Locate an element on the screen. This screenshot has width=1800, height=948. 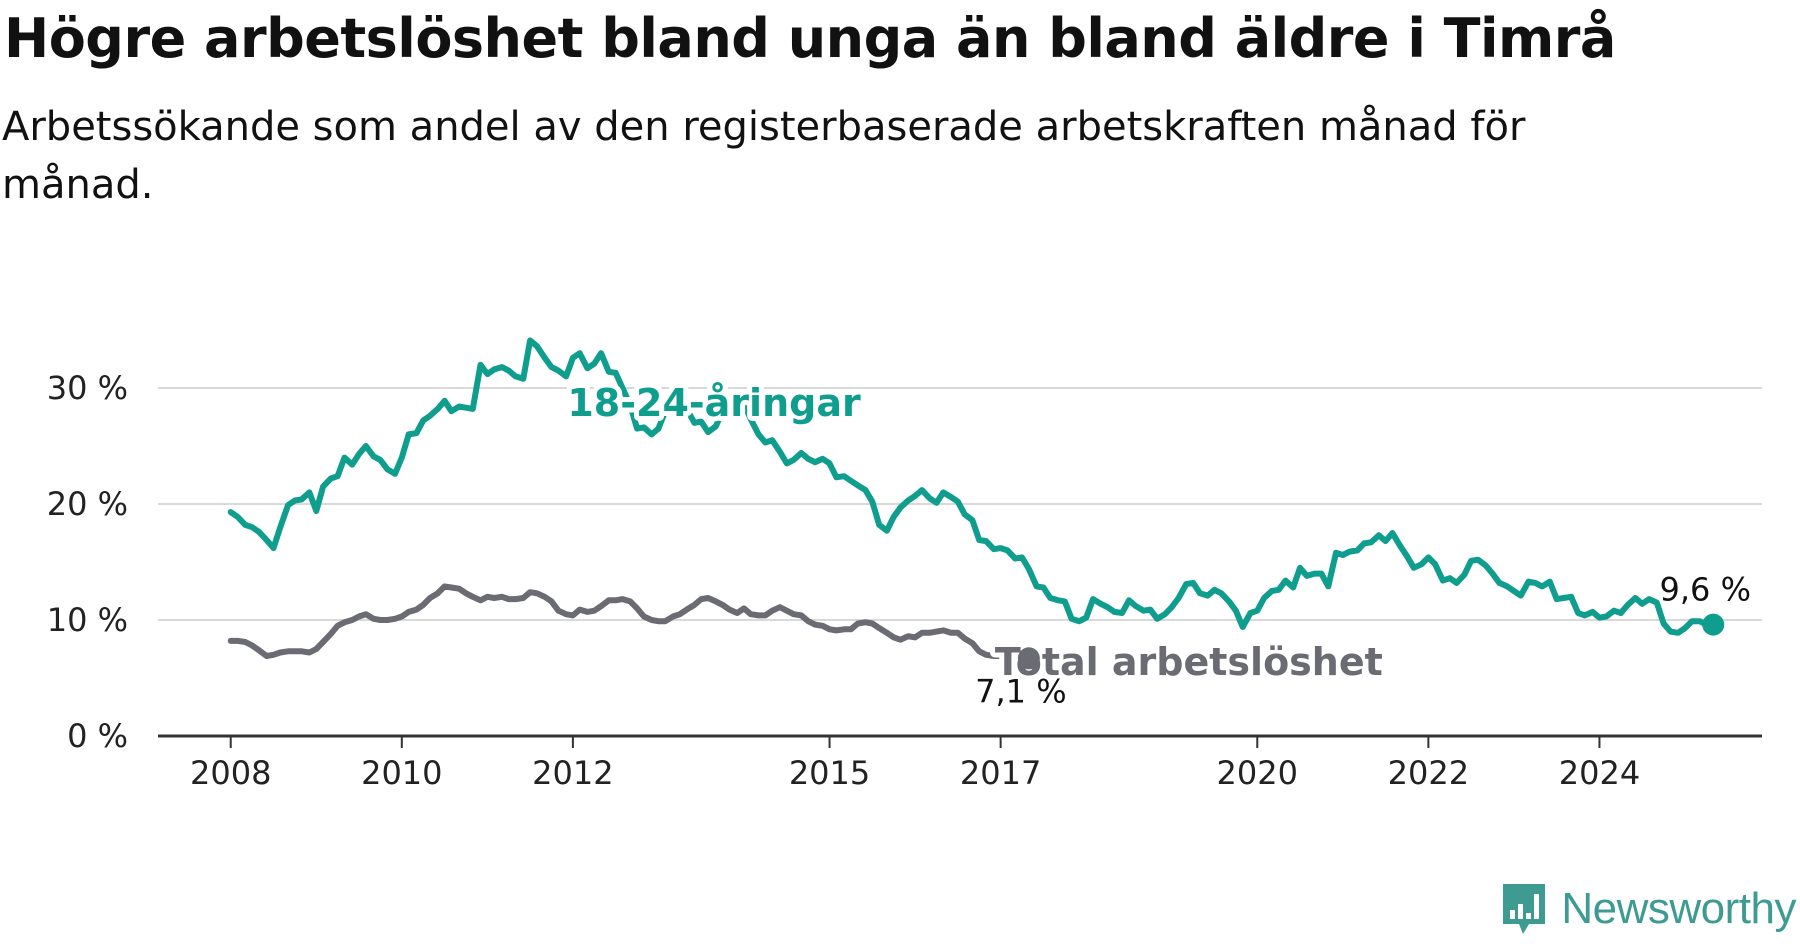
y-tick-label: 30 % is located at coordinates (87, 388).